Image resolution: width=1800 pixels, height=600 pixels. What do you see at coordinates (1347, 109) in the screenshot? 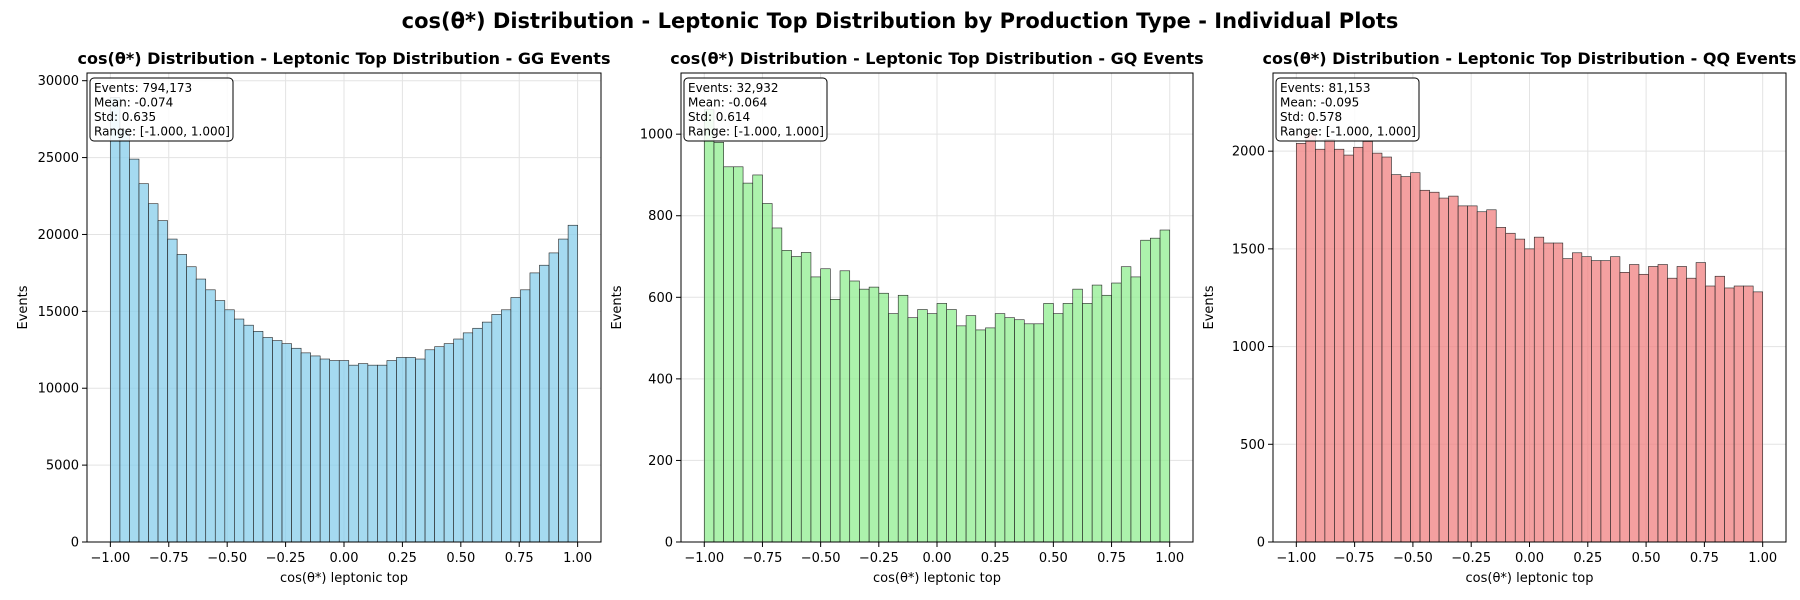
I see `stats-box` at bounding box center [1347, 109].